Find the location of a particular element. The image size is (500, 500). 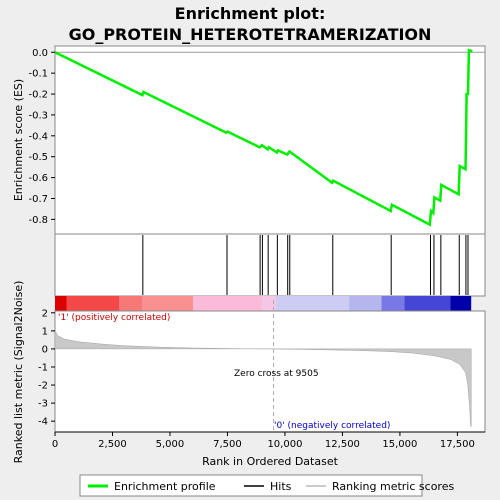

metric-y-tick-label: -1 is located at coordinates (43, 367).